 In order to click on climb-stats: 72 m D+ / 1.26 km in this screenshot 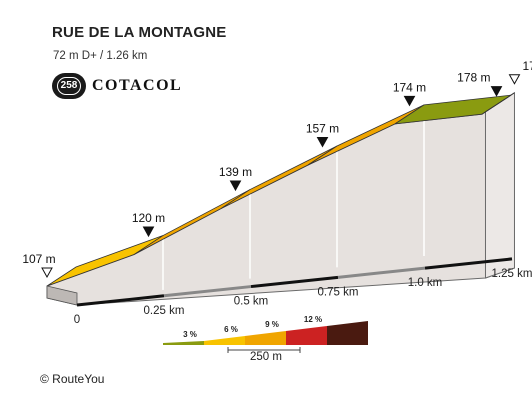, I will do `click(100, 56)`.